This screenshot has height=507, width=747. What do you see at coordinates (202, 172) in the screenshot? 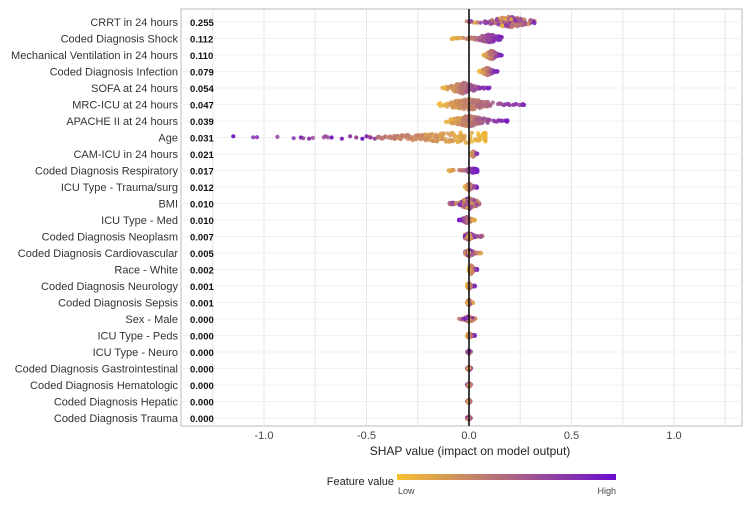
I see `feature-mean-shap-label: 0.017` at bounding box center [202, 172].